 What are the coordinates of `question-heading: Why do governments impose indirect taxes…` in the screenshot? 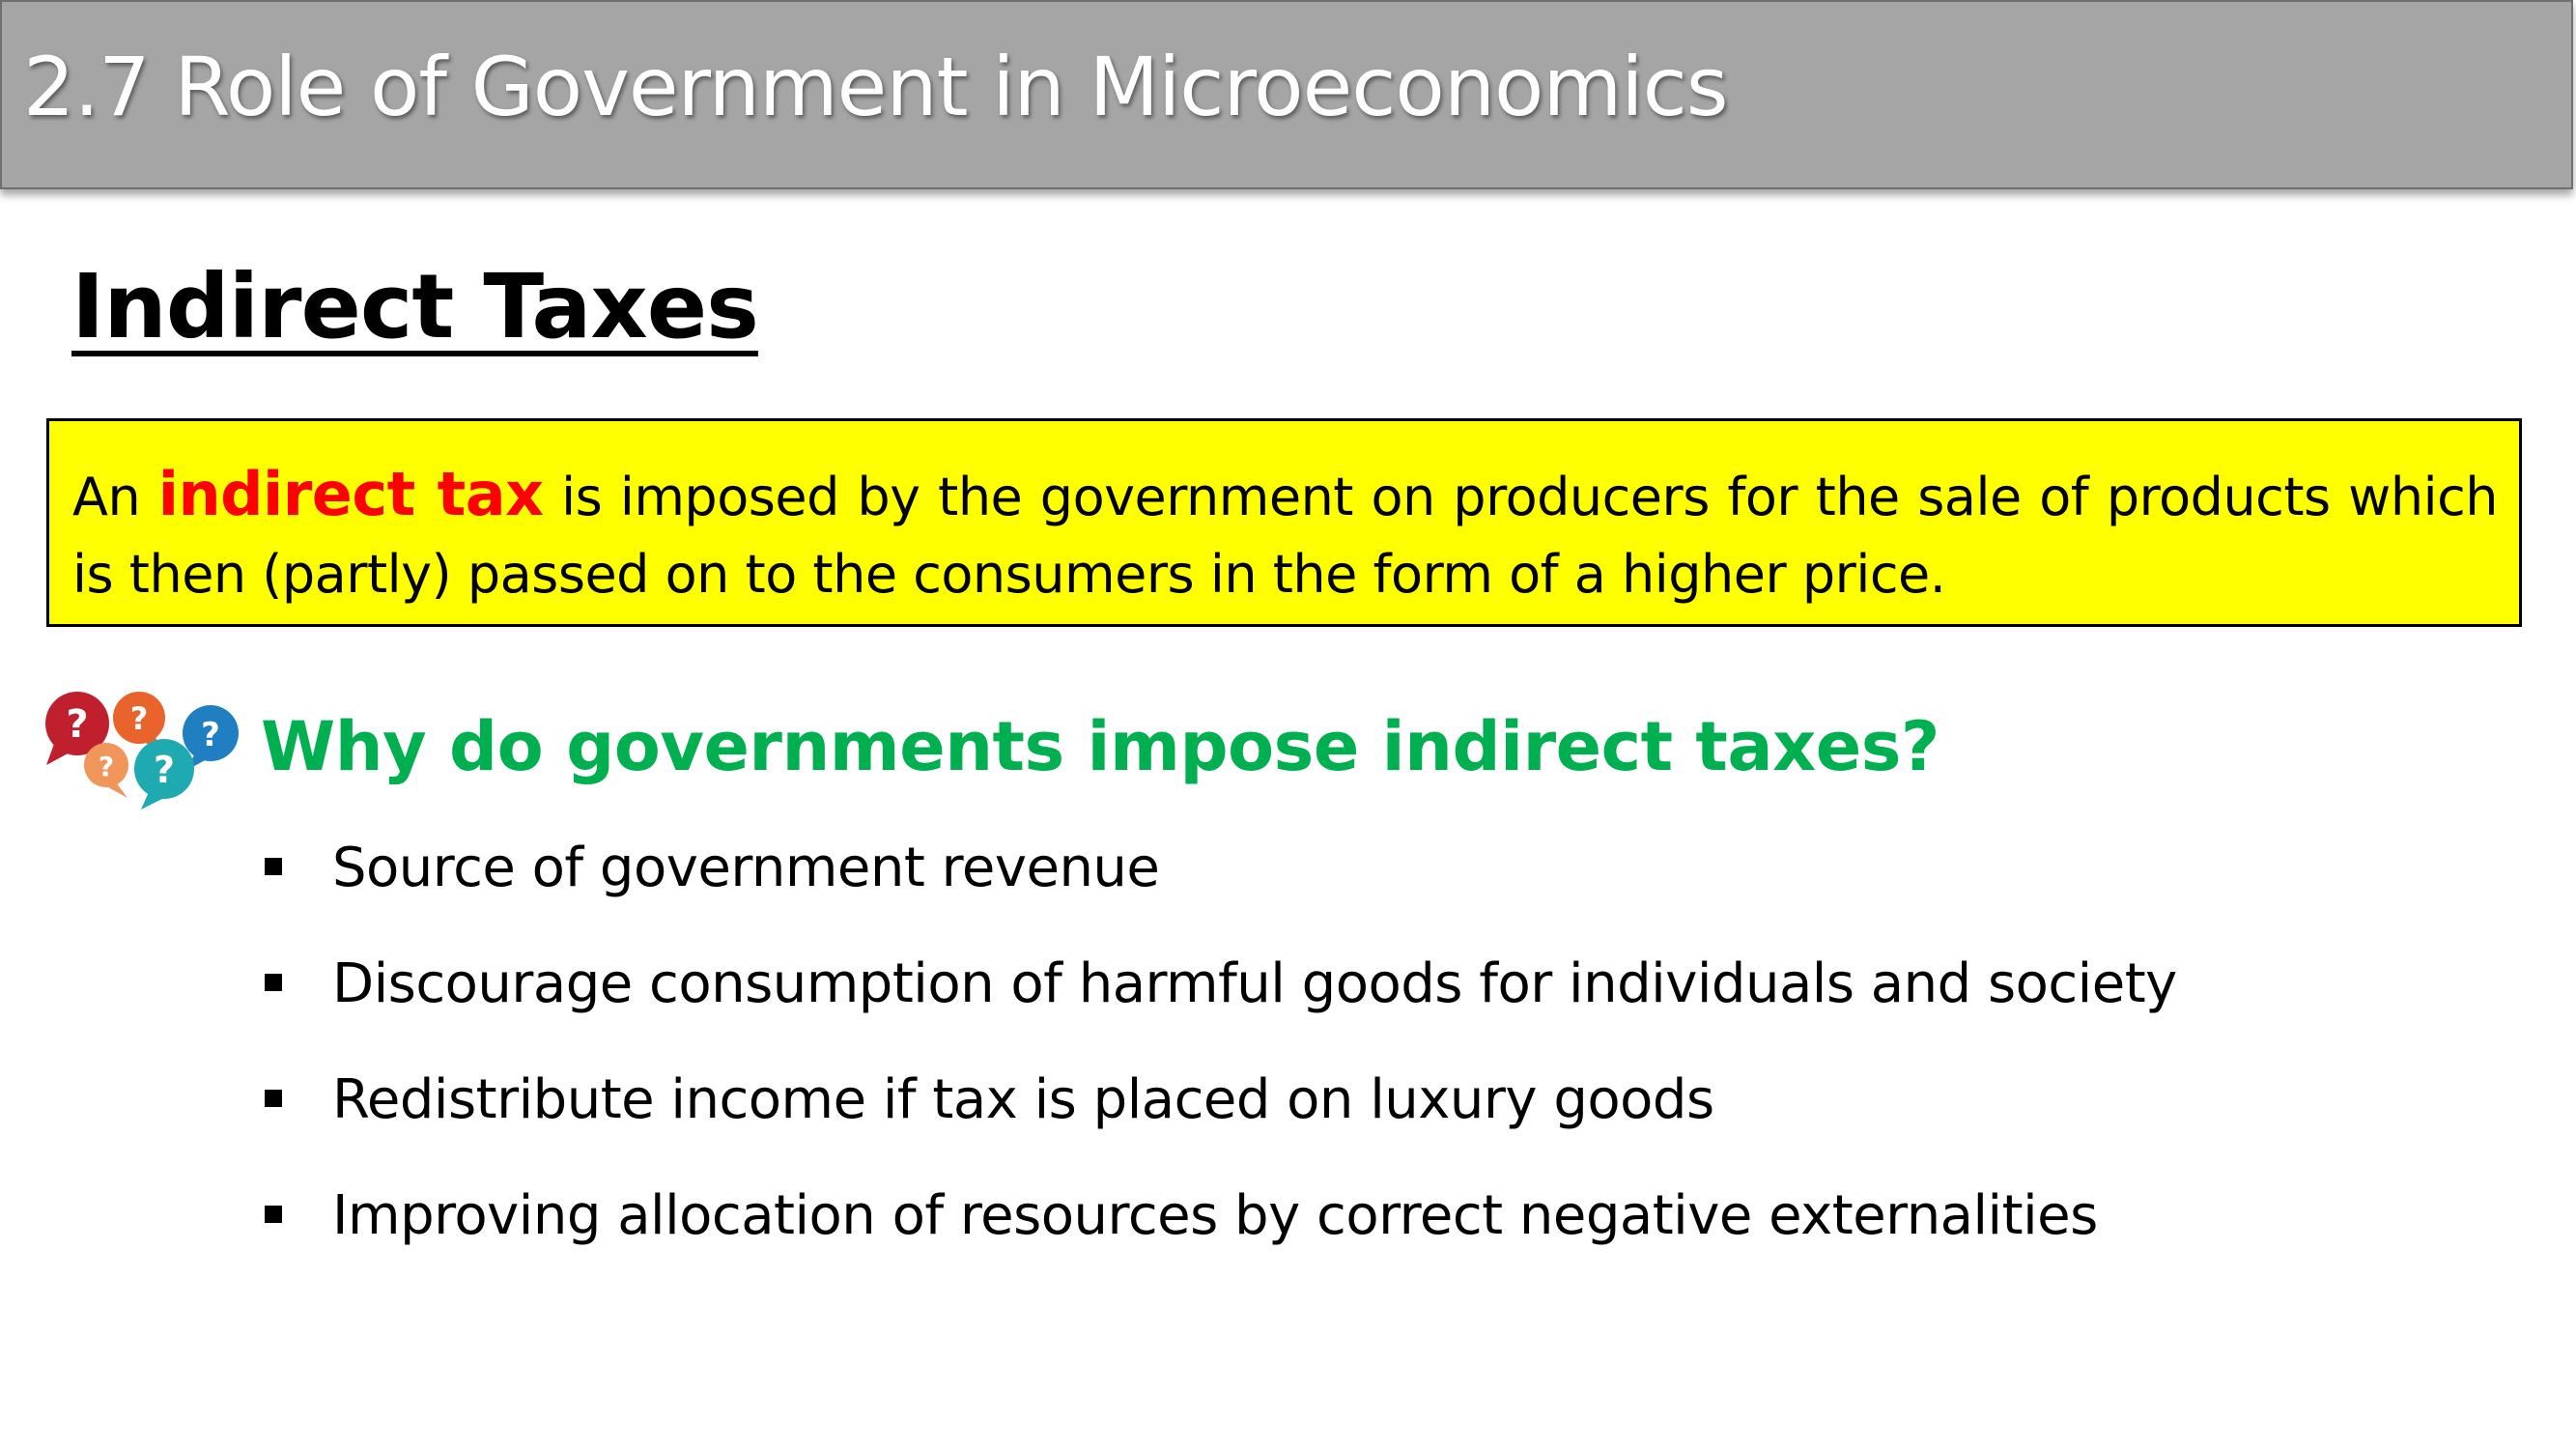 It's located at (1100, 746).